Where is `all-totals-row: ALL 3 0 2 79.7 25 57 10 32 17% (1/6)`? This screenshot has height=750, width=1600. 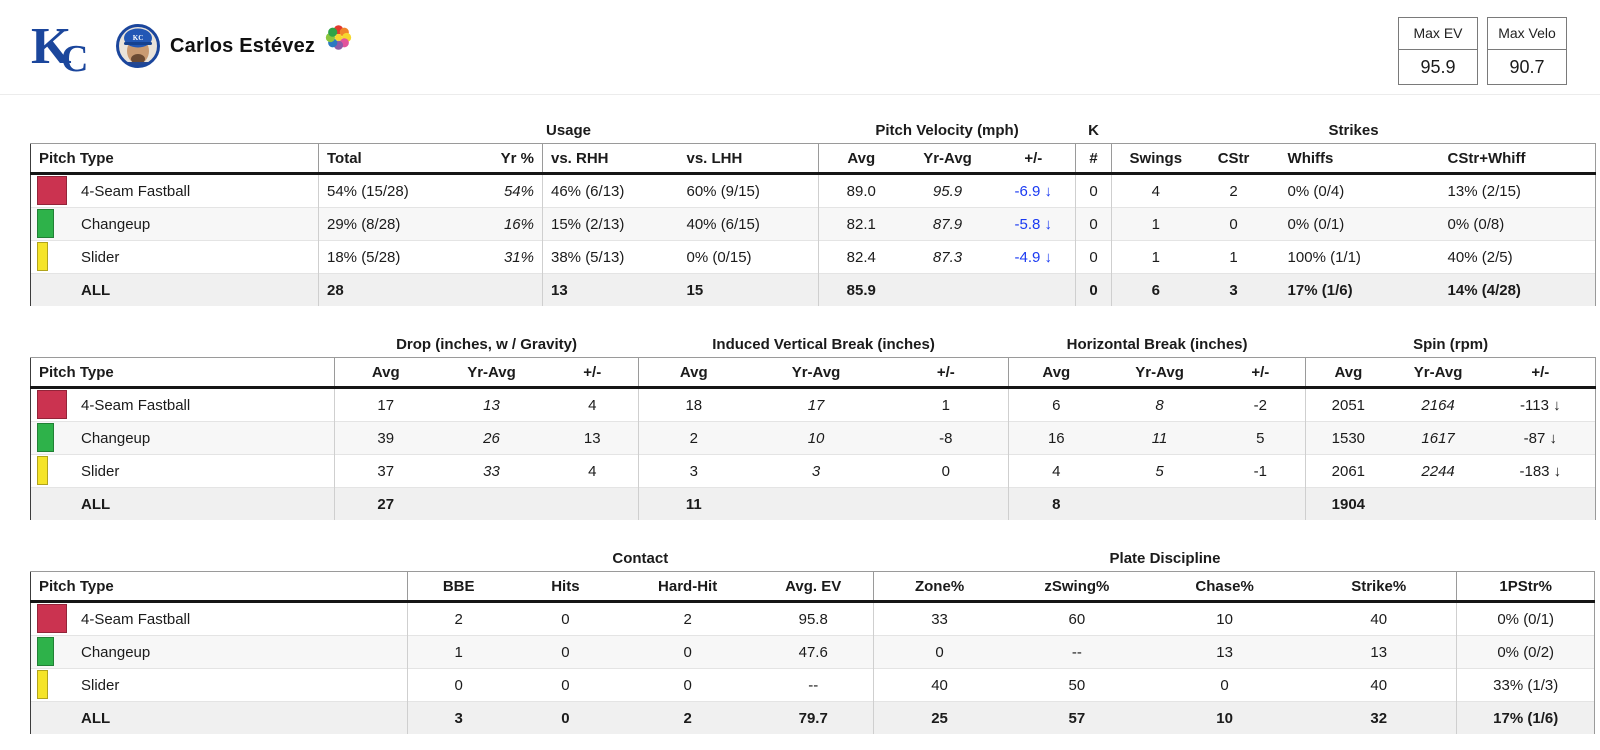
all-totals-row: ALL 3 0 2 79.7 25 57 10 32 17% (1/6) is located at coordinates (812, 717).